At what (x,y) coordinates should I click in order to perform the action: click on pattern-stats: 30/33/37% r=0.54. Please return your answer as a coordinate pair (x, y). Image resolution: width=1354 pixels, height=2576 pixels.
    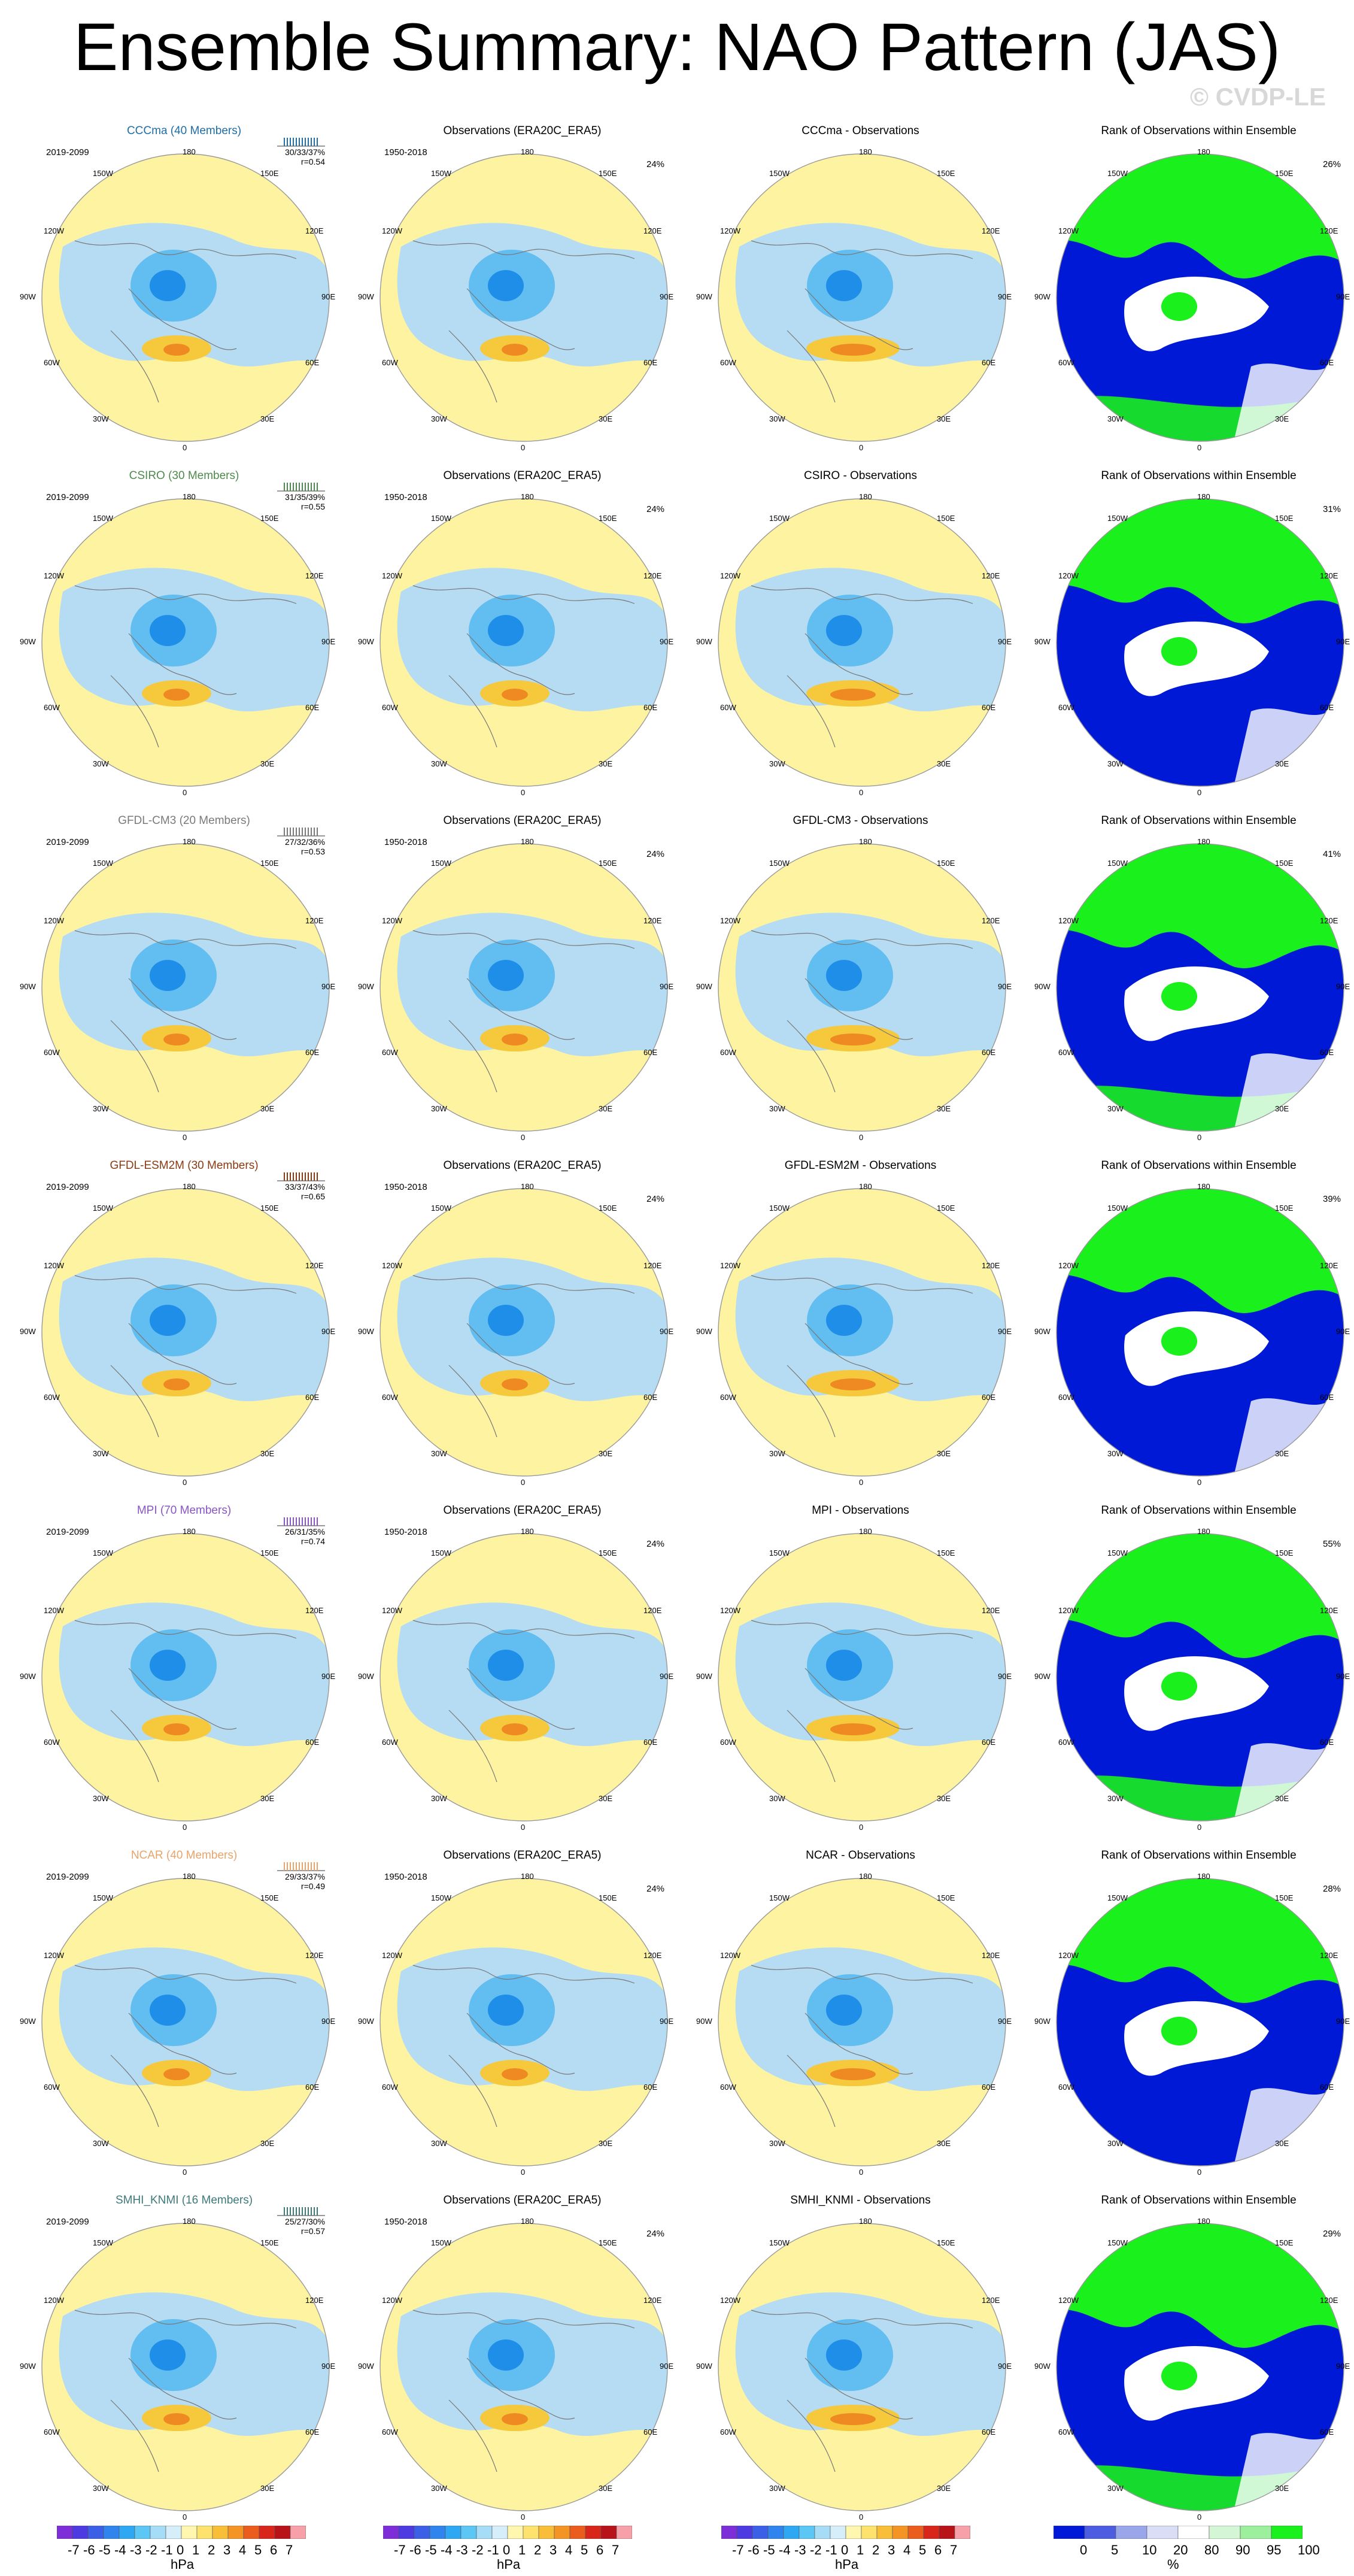
    Looking at the image, I should click on (286, 156).